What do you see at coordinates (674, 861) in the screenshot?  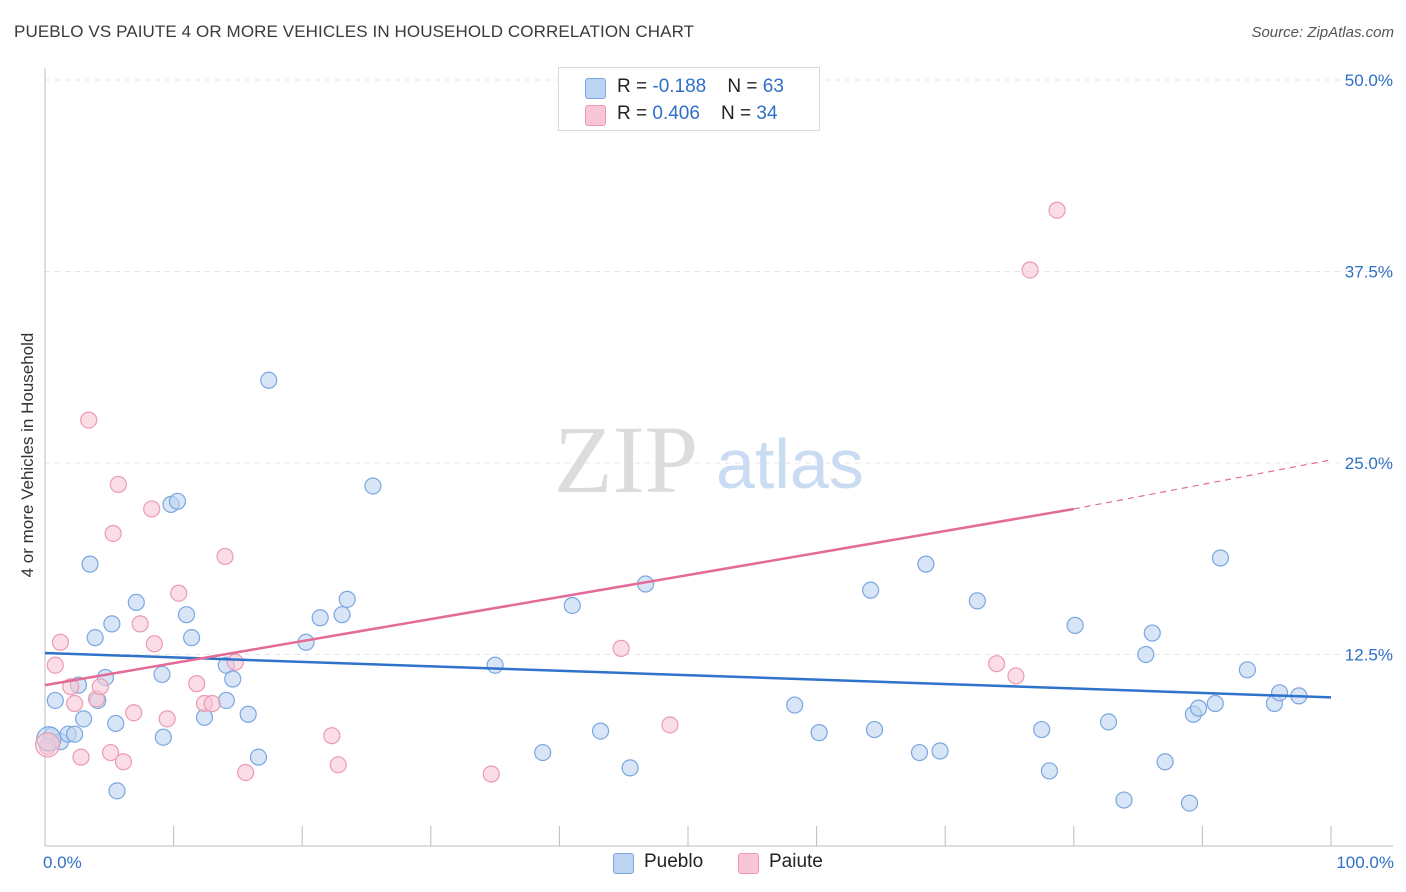 I see `legend-label-pueblo: Pueblo` at bounding box center [674, 861].